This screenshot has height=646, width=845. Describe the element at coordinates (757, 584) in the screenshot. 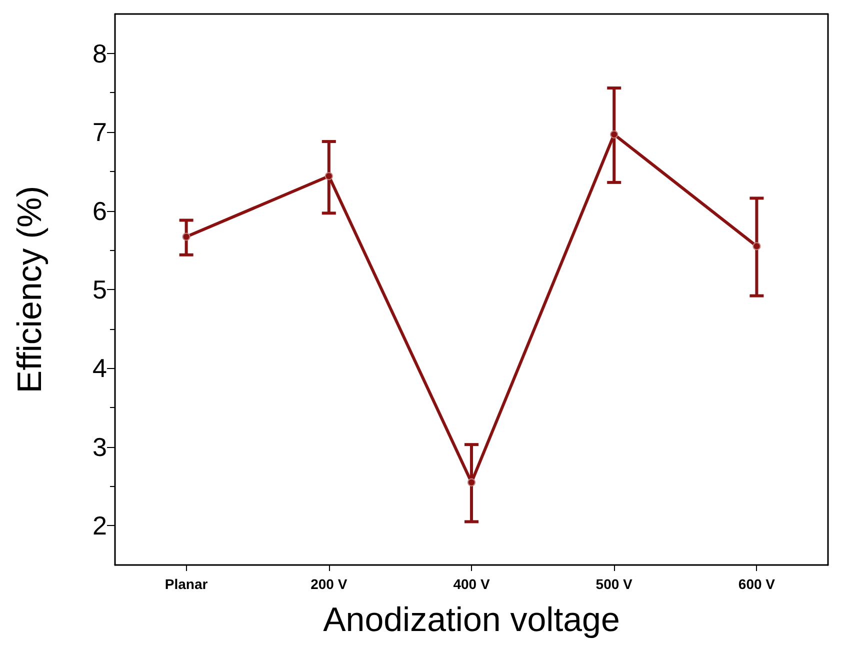

I see `x-tick-label: 600 V` at that location.